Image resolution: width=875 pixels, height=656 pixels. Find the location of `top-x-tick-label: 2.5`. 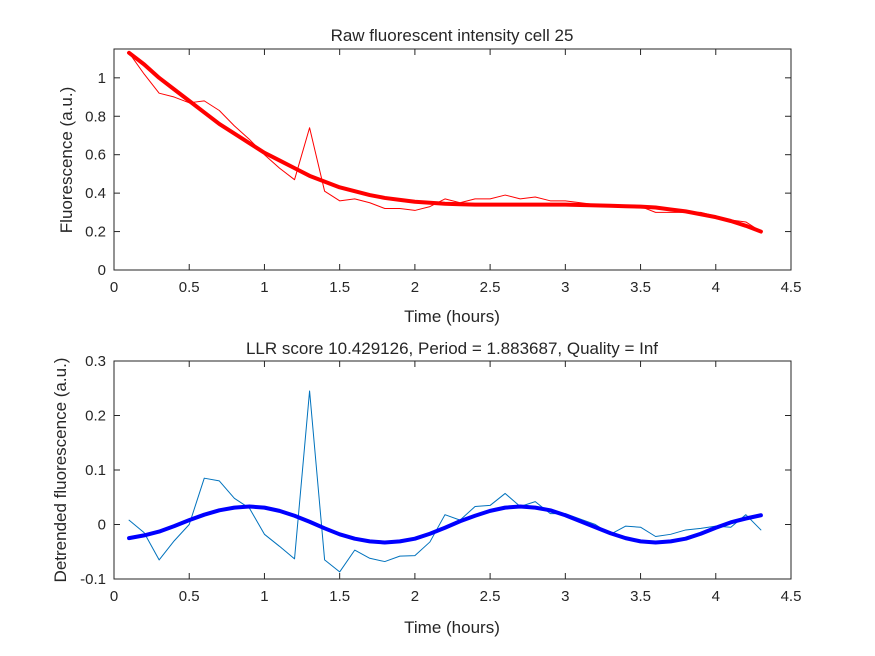

top-x-tick-label: 2.5 is located at coordinates (490, 287).